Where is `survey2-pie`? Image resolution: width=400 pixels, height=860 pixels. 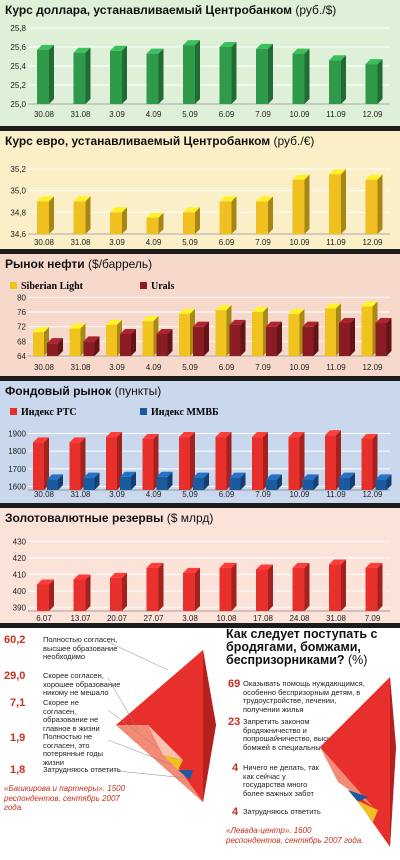
survey2-pie is located at coordinates (358, 762).